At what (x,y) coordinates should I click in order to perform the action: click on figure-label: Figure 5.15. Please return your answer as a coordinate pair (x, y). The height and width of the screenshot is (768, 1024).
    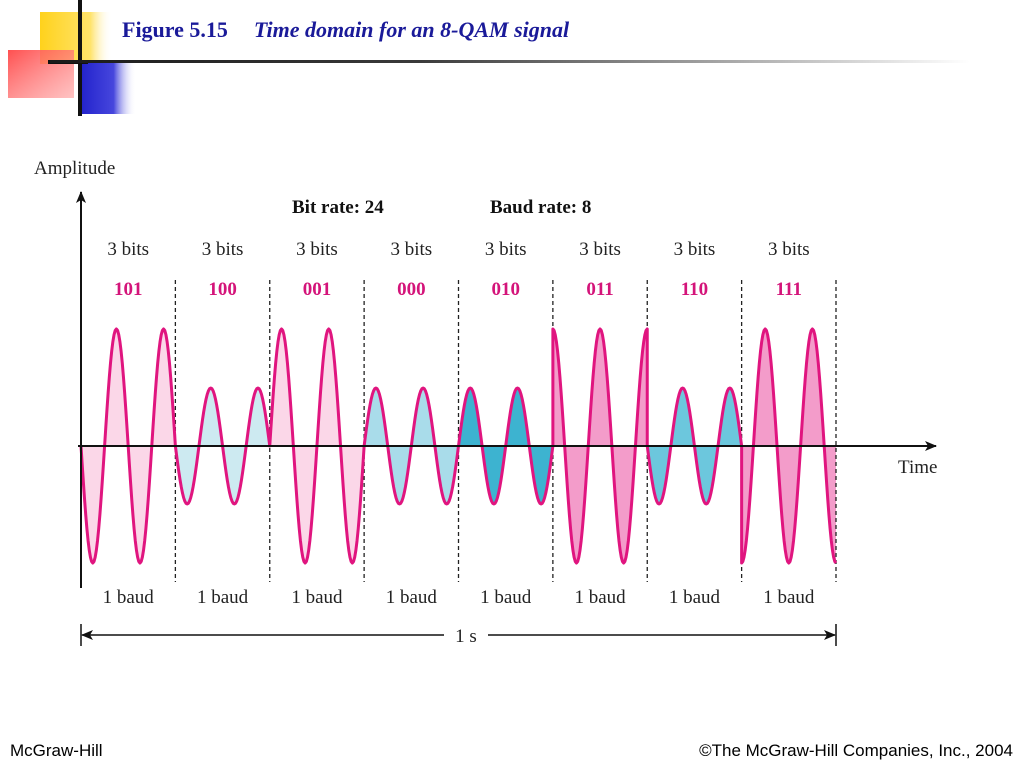
    Looking at the image, I should click on (175, 29).